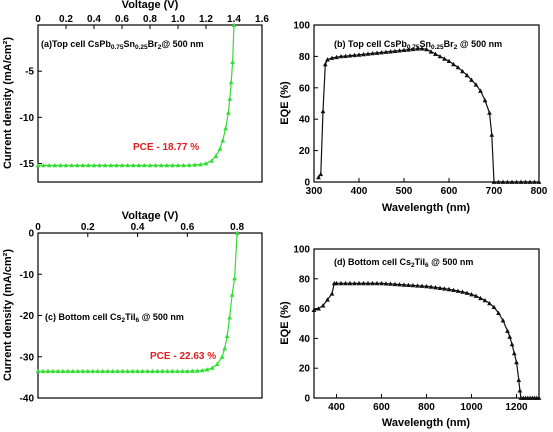 This screenshot has width=553, height=432. What do you see at coordinates (150, 5) in the screenshot?
I see `panel-a-x-label: Voltage (V)` at bounding box center [150, 5].